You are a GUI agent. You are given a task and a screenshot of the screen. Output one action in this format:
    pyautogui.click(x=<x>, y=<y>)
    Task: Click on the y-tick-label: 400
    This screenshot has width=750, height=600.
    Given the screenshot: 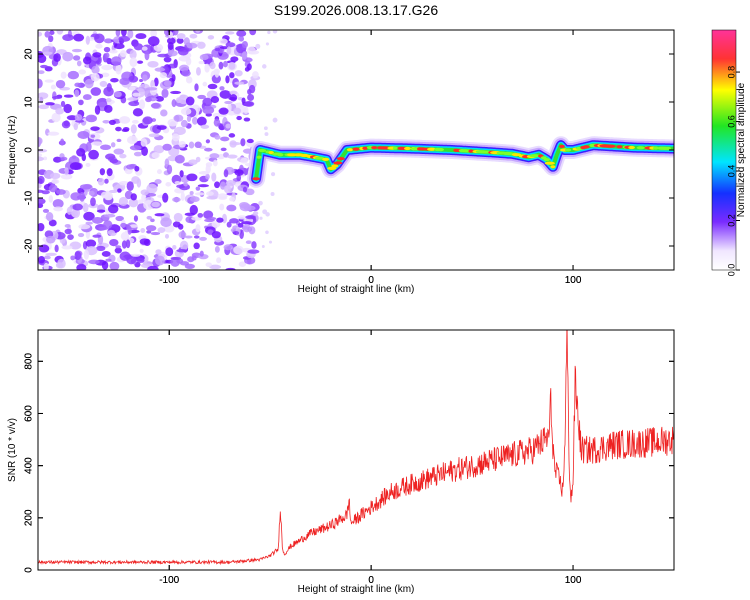 What is the action you would take?
    pyautogui.click(x=29, y=465)
    